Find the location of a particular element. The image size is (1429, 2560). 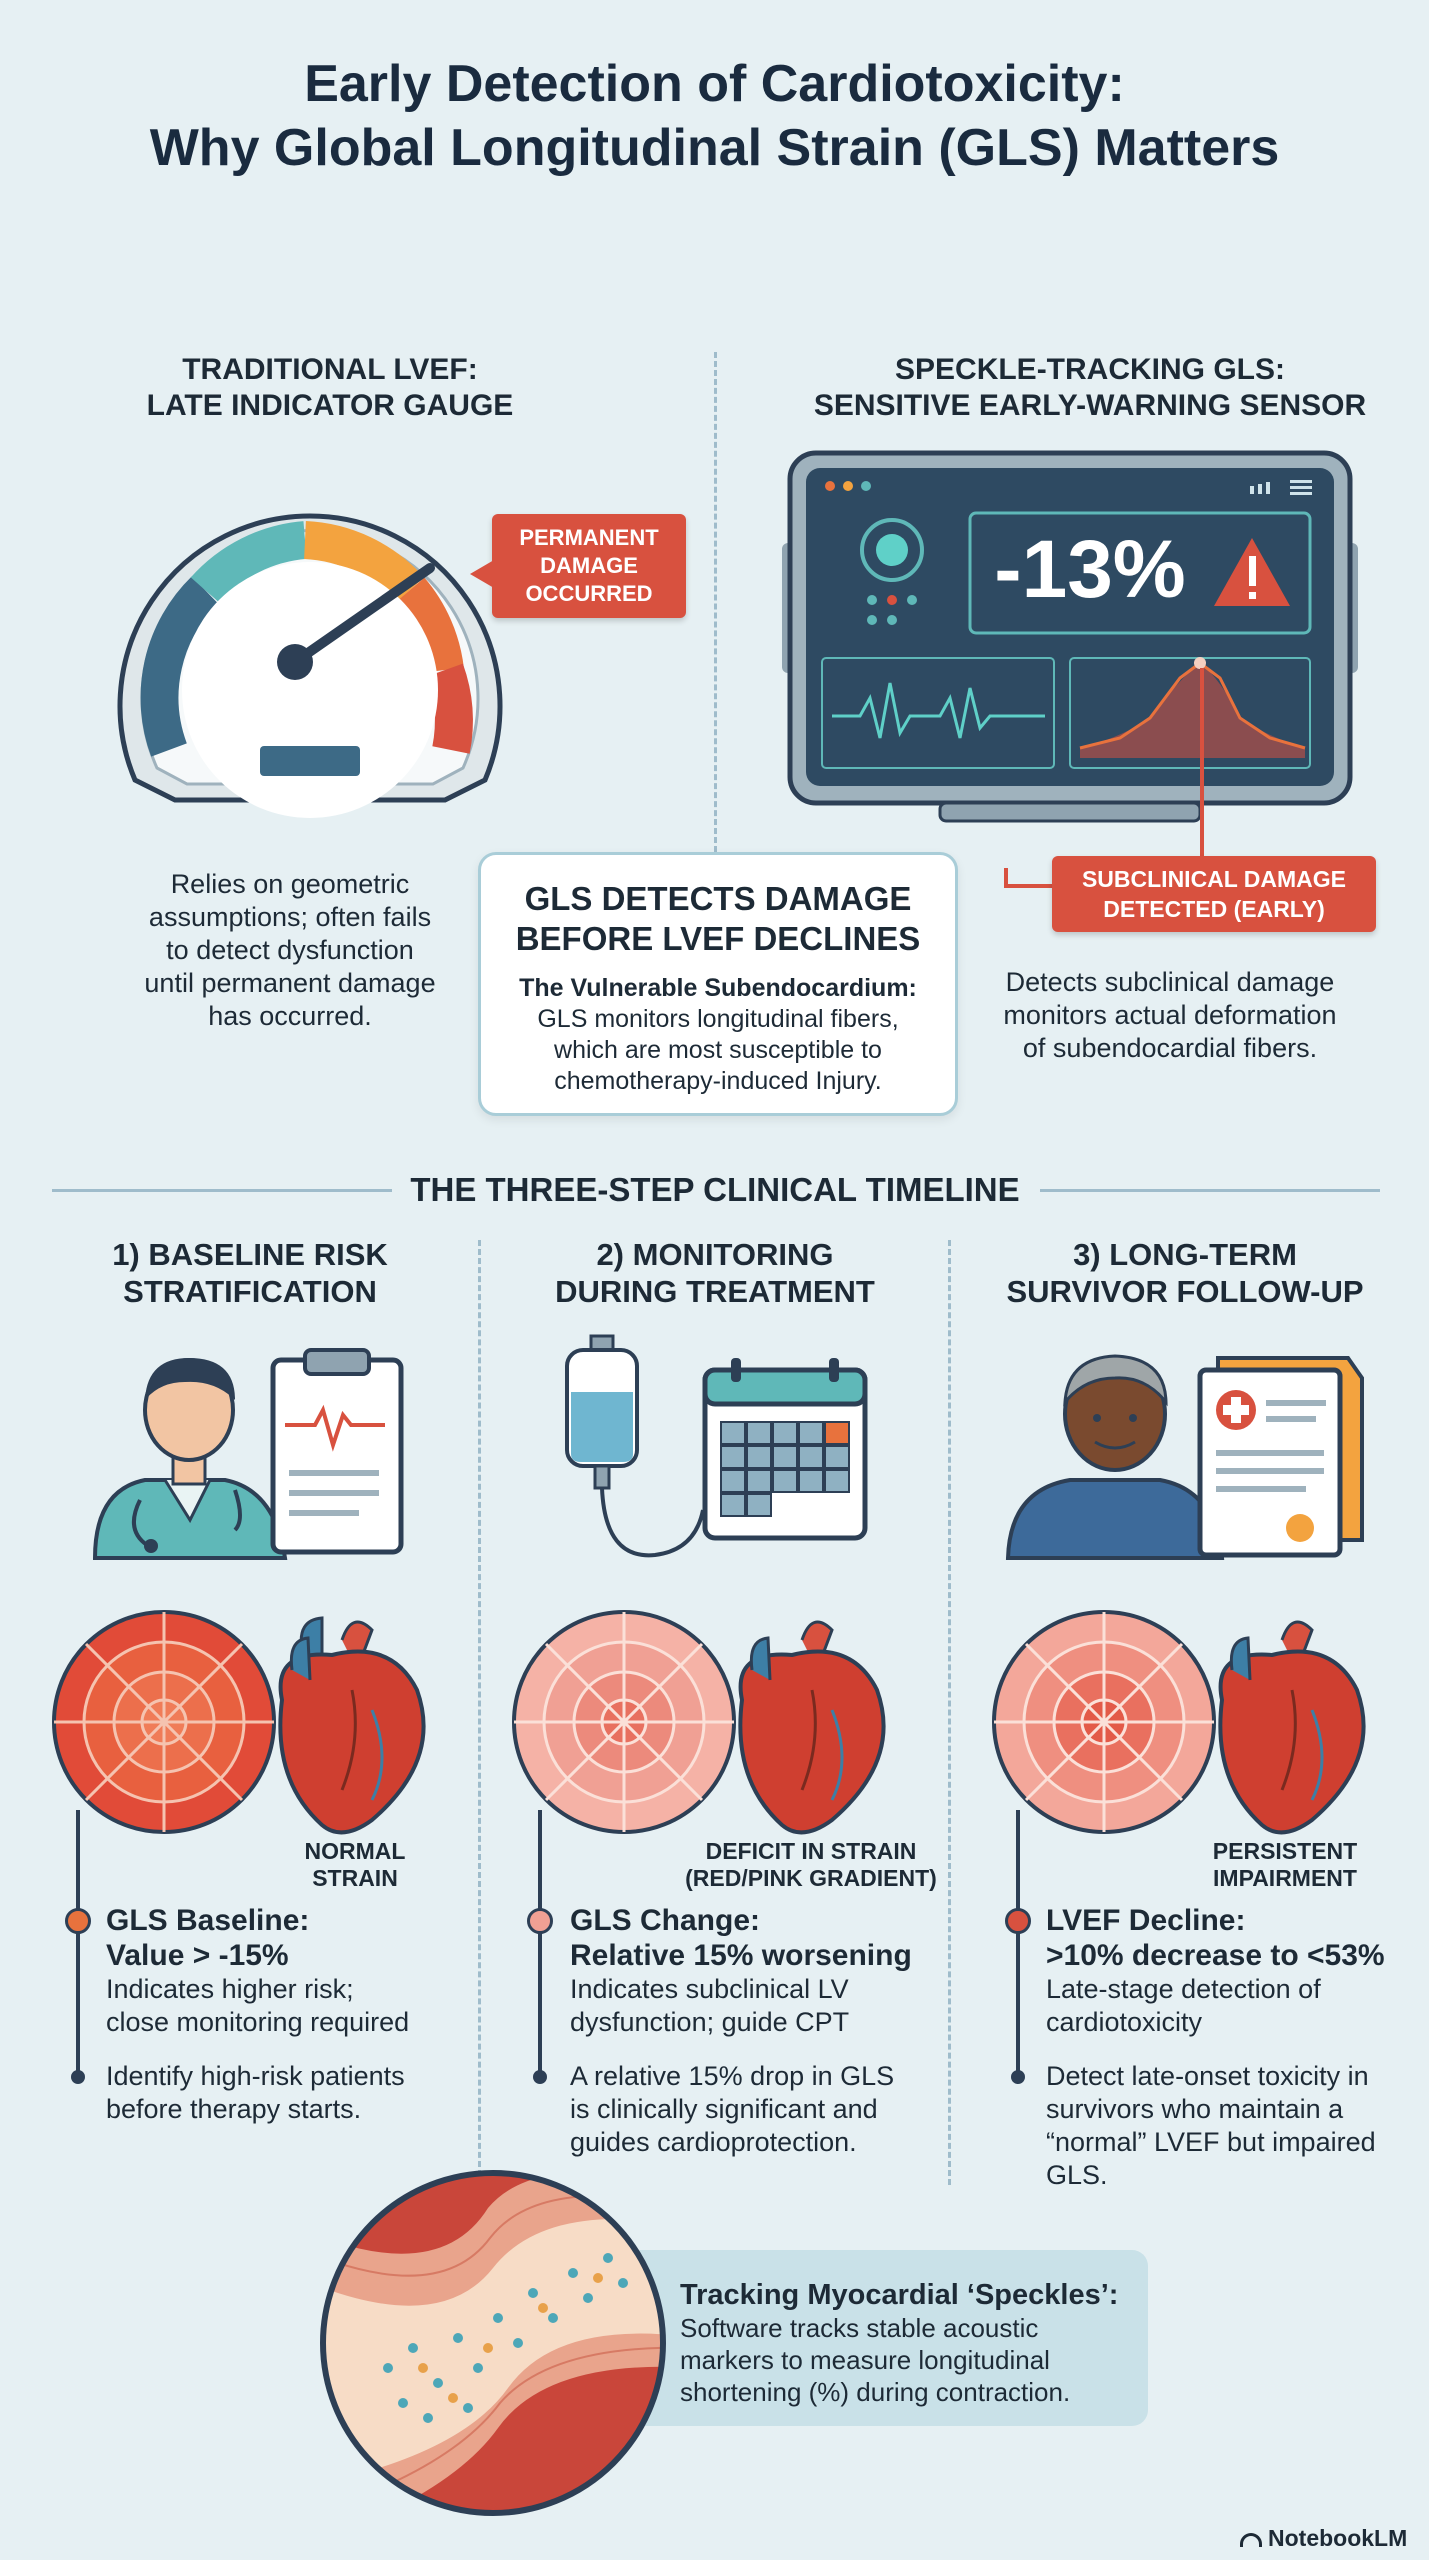

timeline-rule-left is located at coordinates (222, 1190).